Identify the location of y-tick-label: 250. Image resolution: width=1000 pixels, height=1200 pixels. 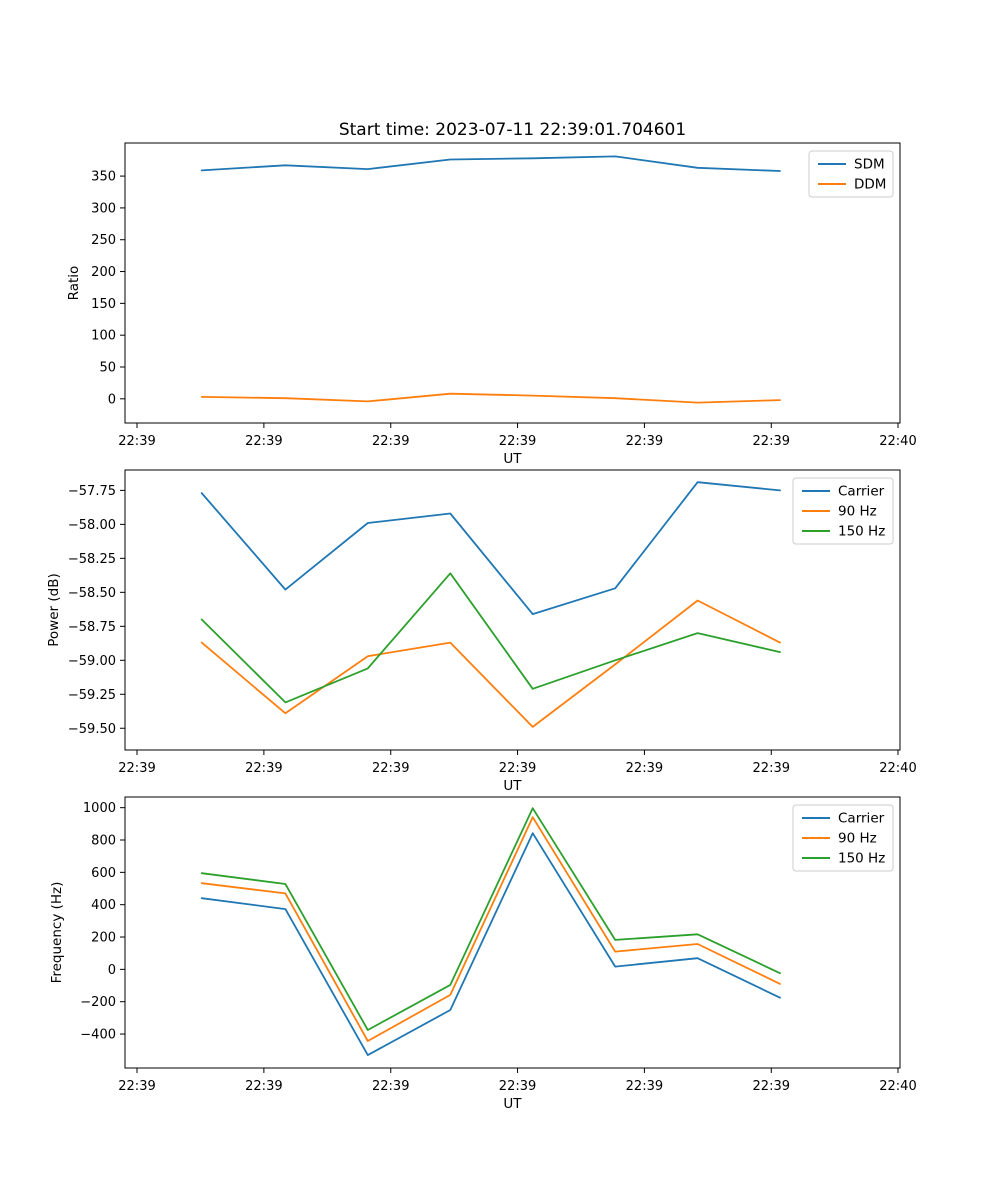
(103, 240).